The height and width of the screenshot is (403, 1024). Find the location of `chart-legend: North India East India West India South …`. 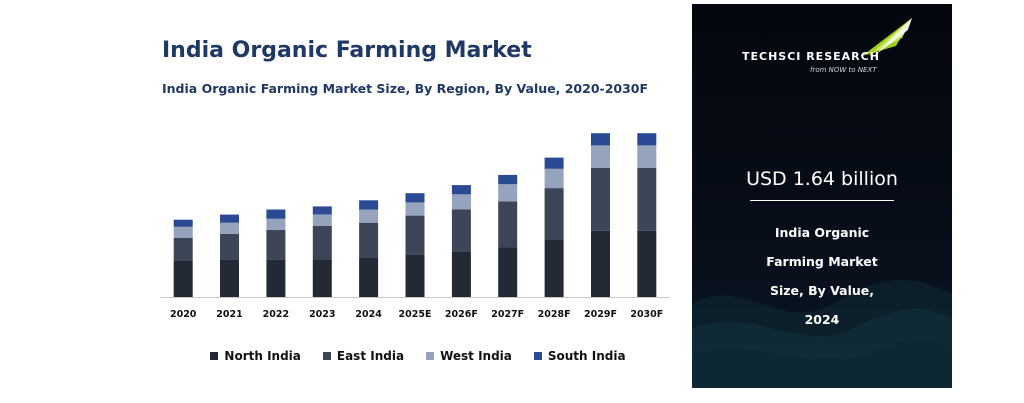

chart-legend: North India East India West India South … is located at coordinates (418, 356).